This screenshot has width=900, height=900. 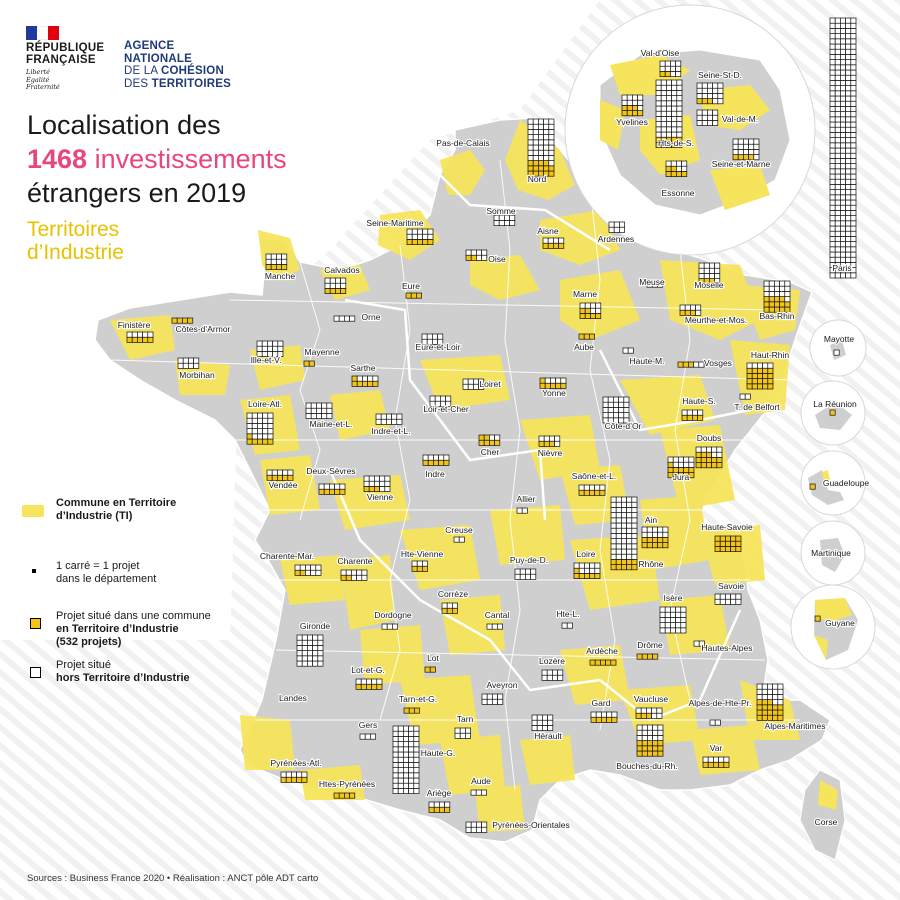 I want to click on department-label: Isère, so click(x=673, y=598).